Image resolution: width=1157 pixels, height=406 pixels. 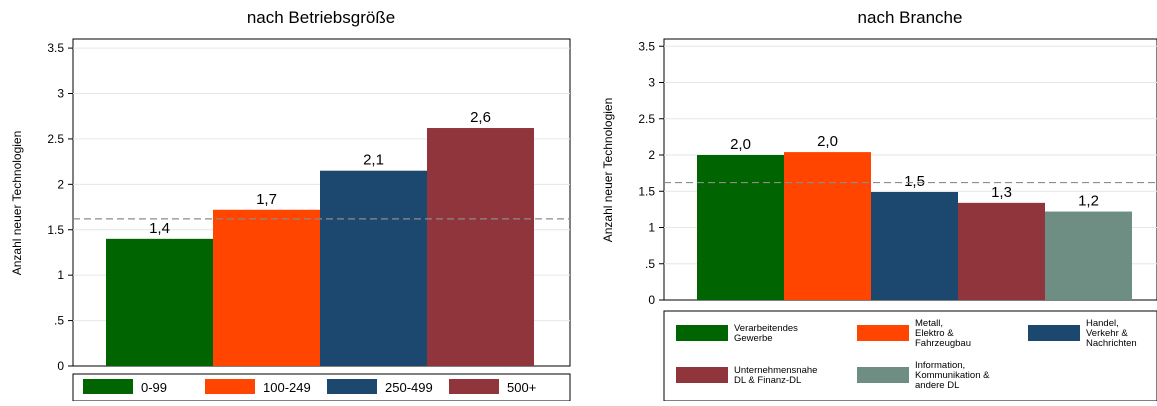 I want to click on bar-value-label: 1,3, so click(x=1001, y=192).